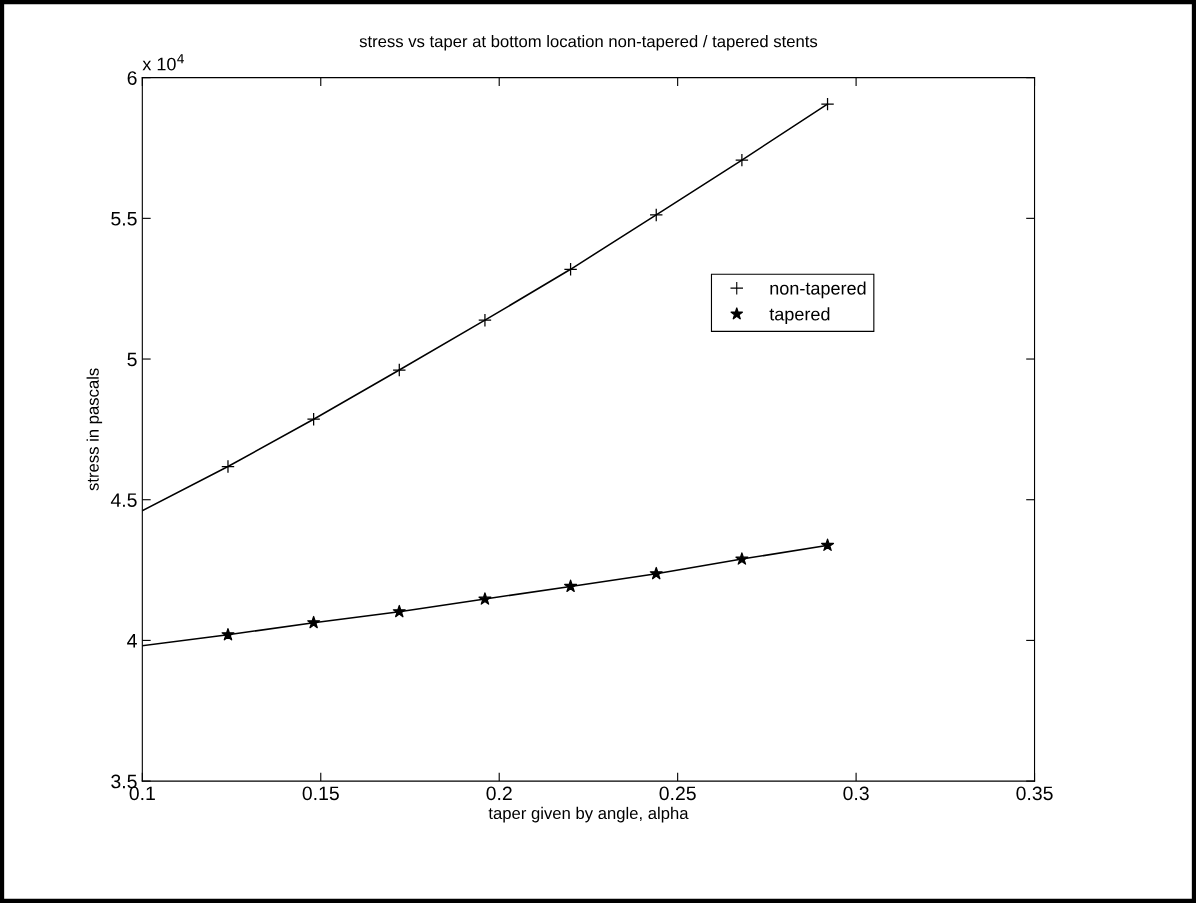 The image size is (1196, 903). Describe the element at coordinates (677, 793) in the screenshot. I see `x-tick-label: 0.25` at that location.